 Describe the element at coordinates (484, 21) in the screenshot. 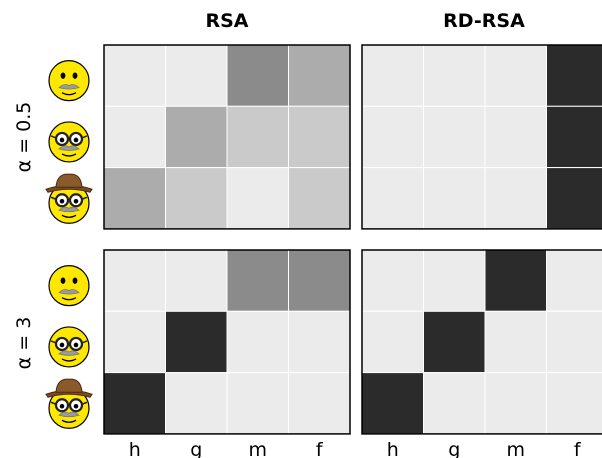

I see `column-title-rd-rsa: RD-RSA` at that location.